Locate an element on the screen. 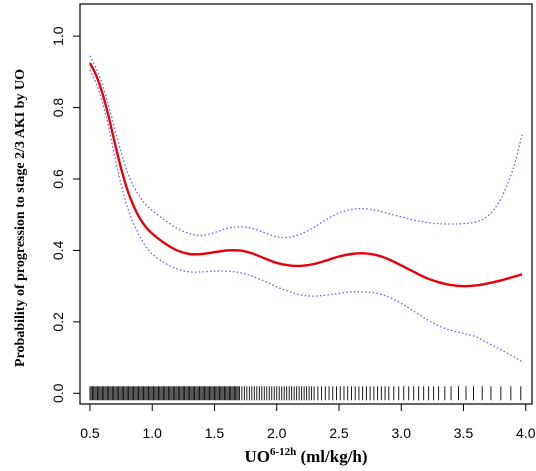 The height and width of the screenshot is (471, 536). x-tick-label: 2.5 is located at coordinates (339, 433).